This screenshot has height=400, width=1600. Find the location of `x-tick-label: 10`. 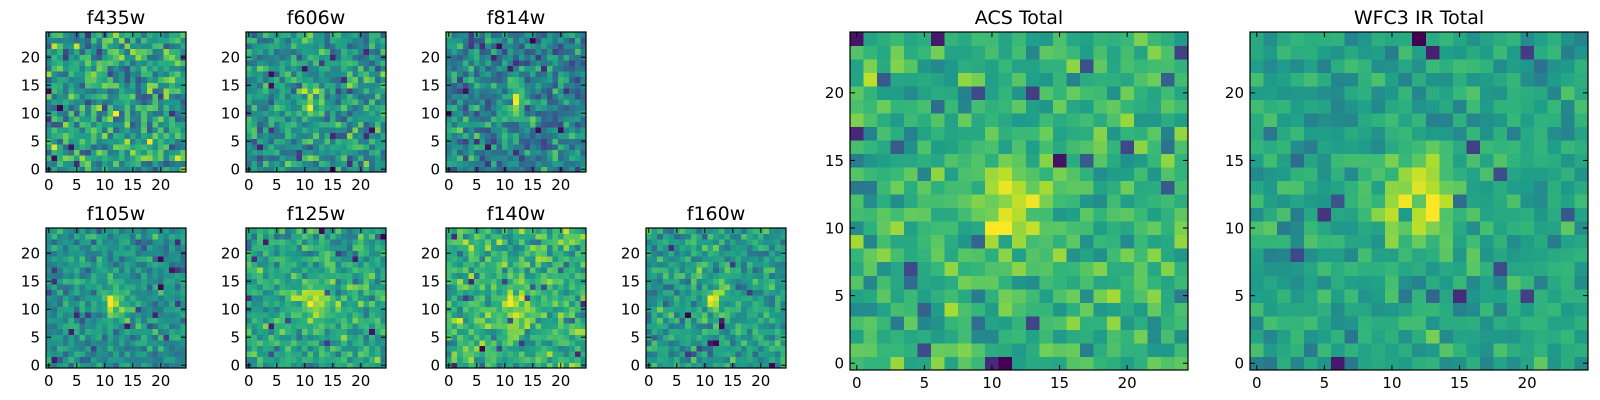

x-tick-label: 10 is located at coordinates (504, 185).